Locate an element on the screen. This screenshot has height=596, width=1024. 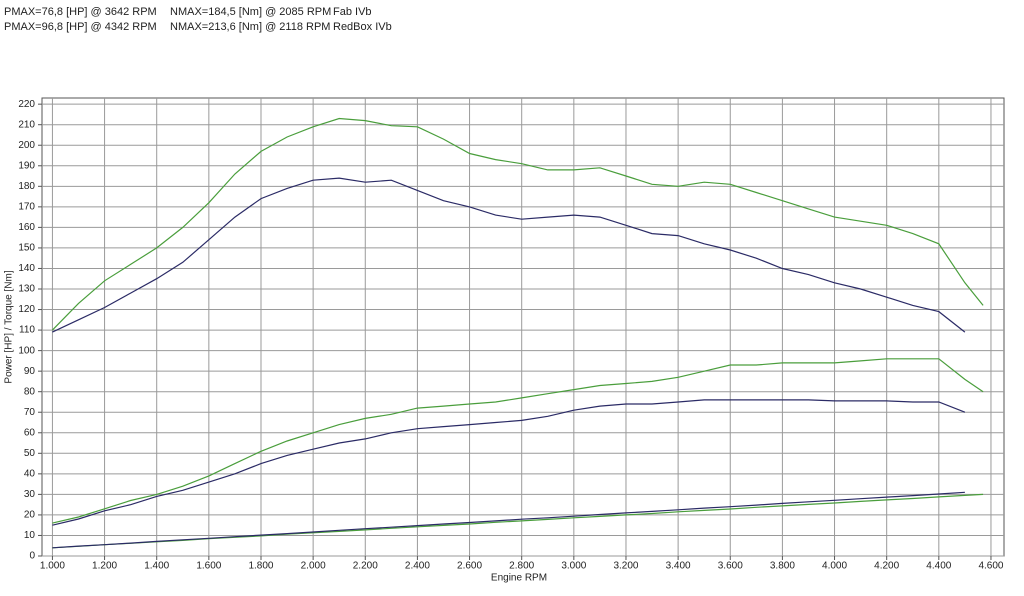
x-tick-label: 2.600 is located at coordinates (469, 566).